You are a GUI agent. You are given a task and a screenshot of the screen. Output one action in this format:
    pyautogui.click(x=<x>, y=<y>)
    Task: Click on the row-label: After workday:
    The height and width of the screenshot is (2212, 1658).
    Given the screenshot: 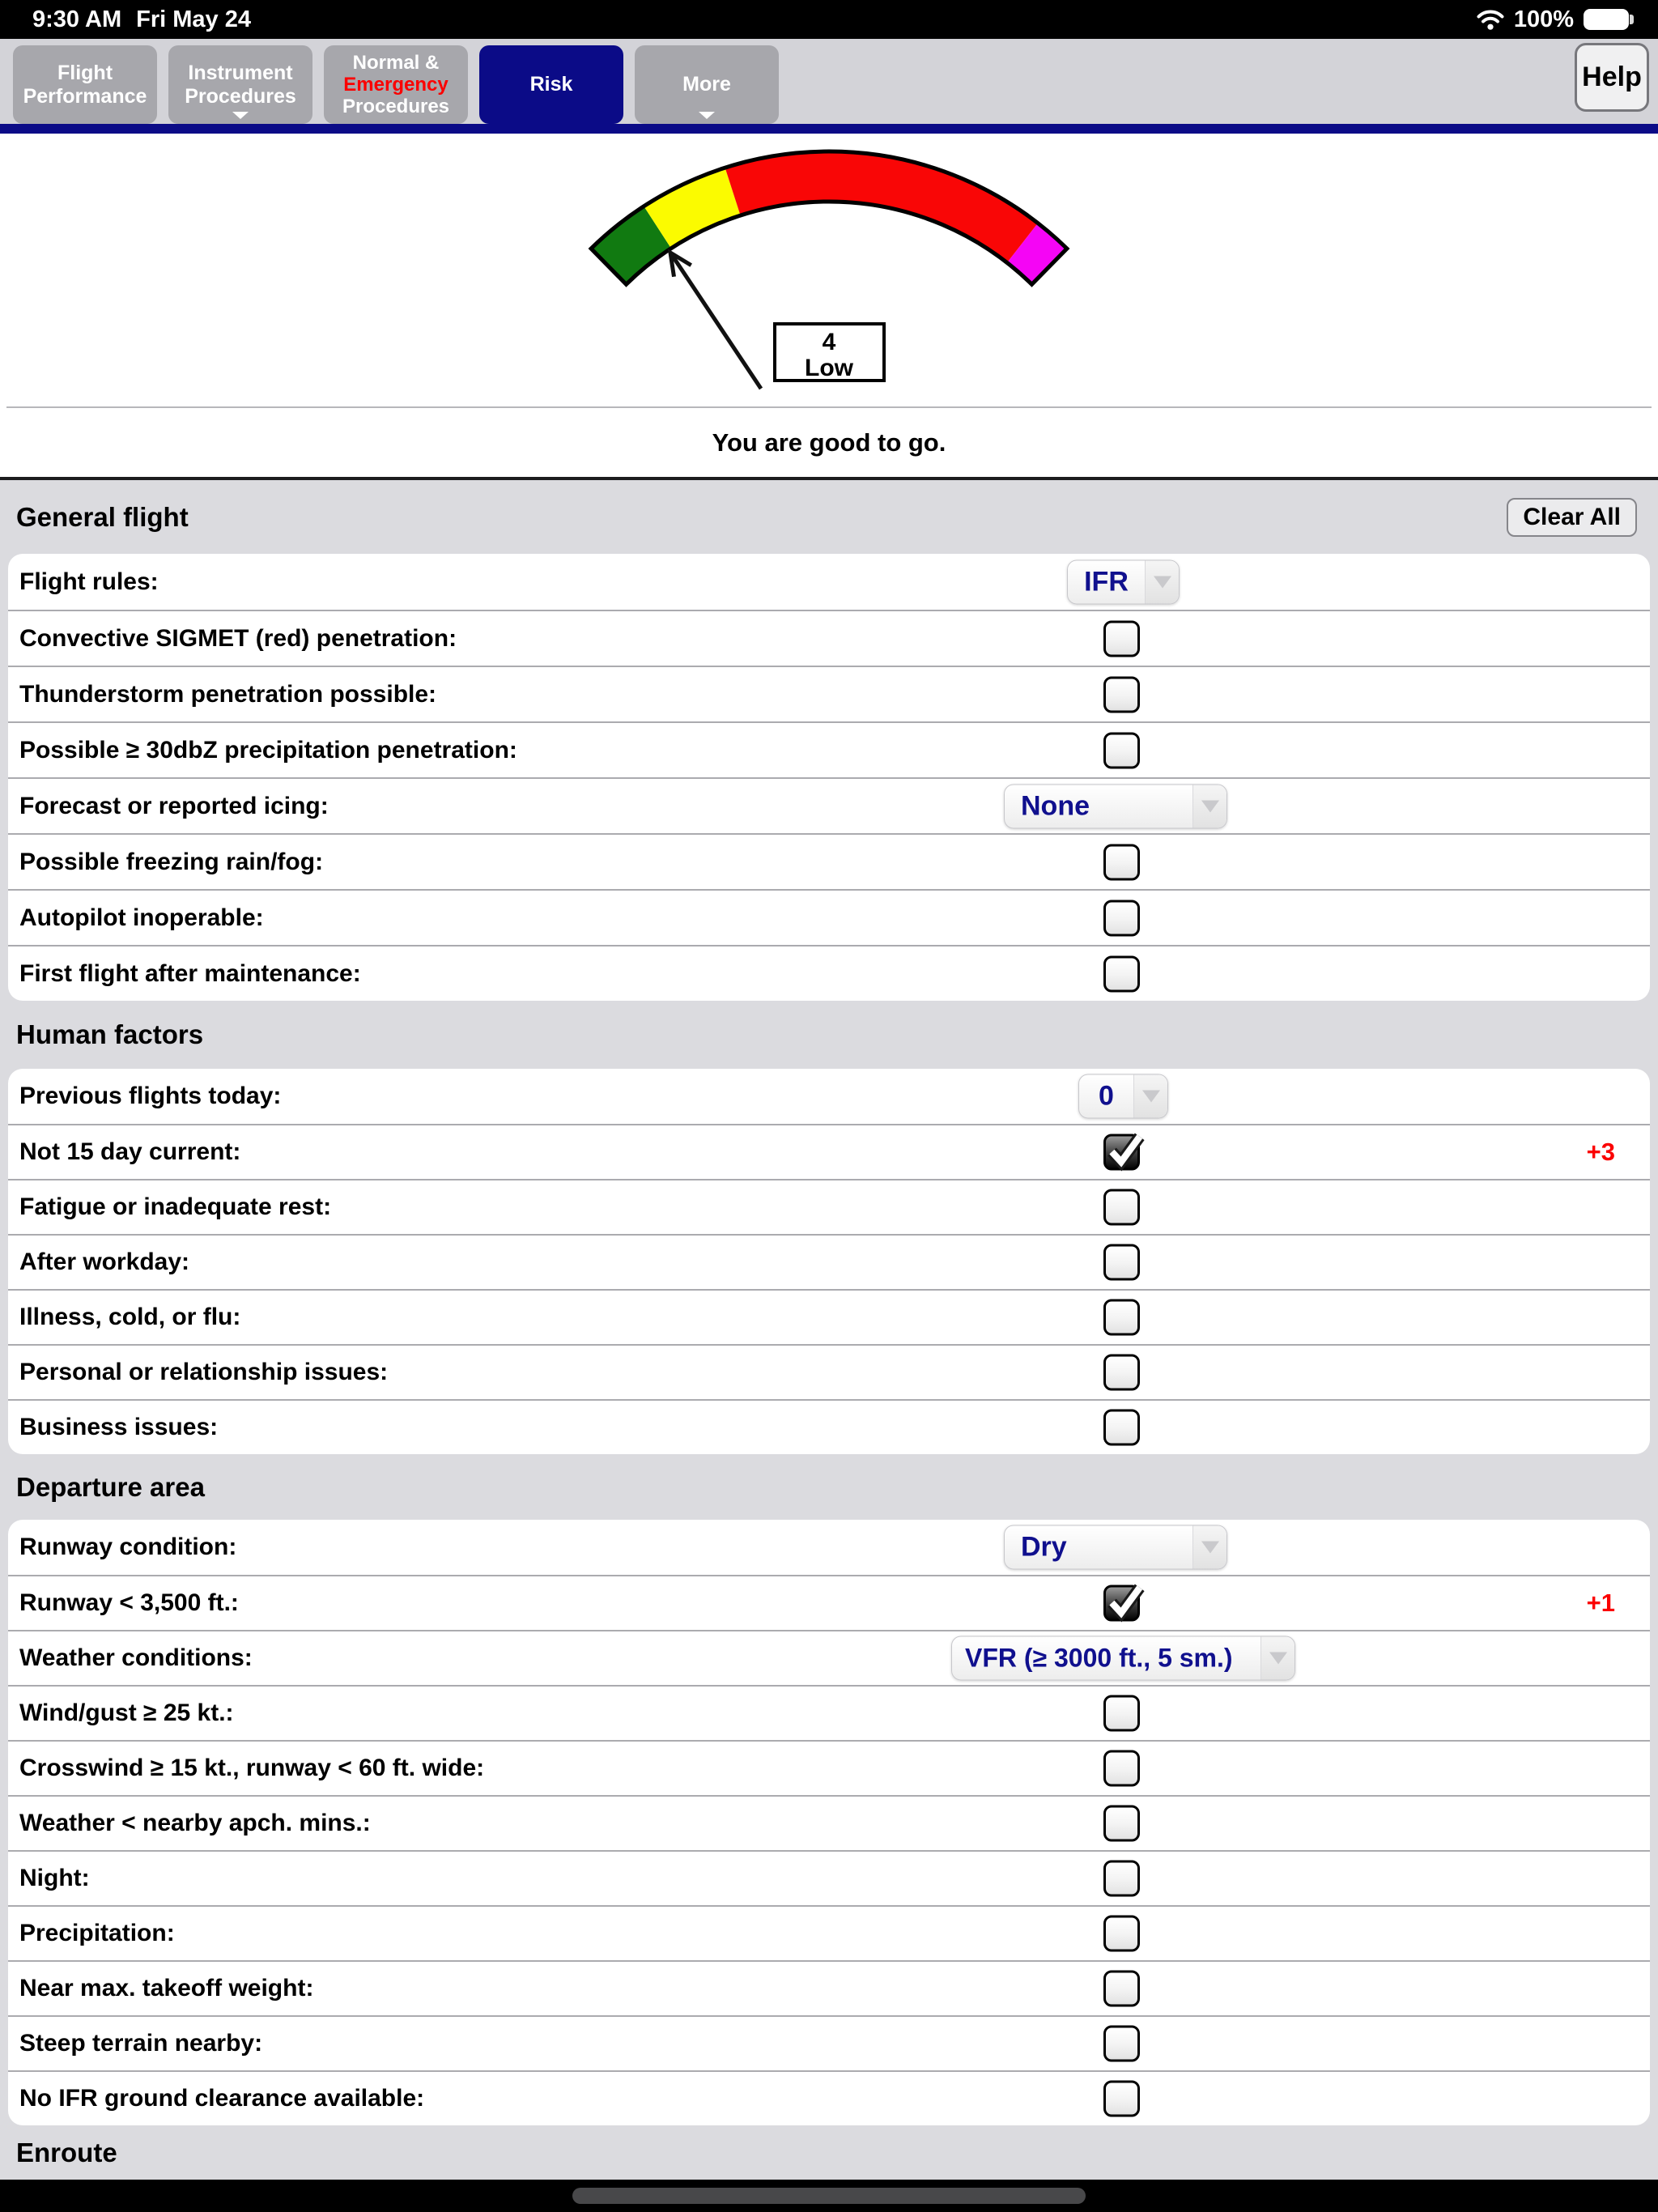 What is the action you would take?
    pyautogui.click(x=104, y=1262)
    